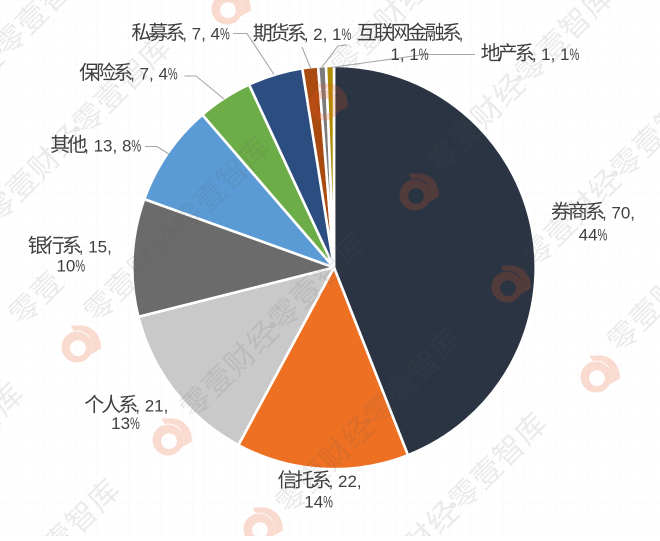  Describe the element at coordinates (65, 266) in the screenshot. I see `svg-text: 10` at that location.